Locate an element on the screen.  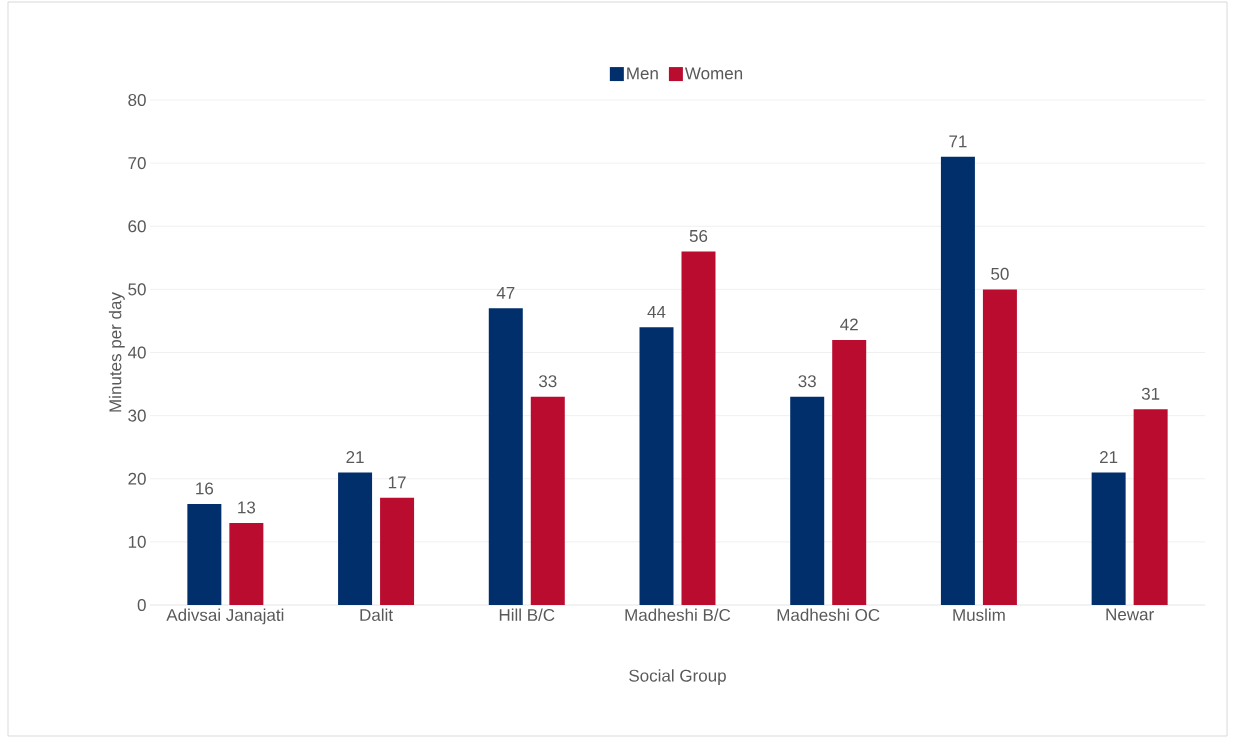
data-label: 56 is located at coordinates (698, 235).